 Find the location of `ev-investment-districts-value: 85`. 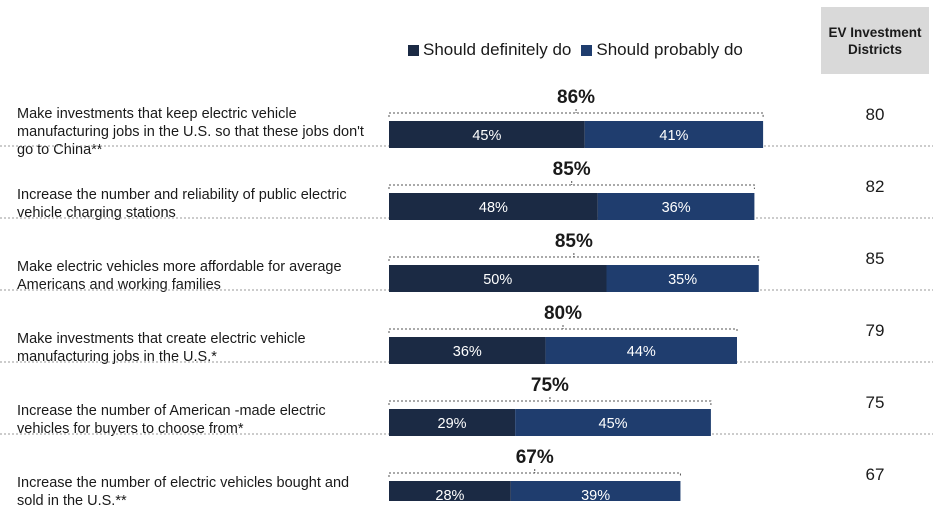

ev-investment-districts-value: 85 is located at coordinates (875, 258).